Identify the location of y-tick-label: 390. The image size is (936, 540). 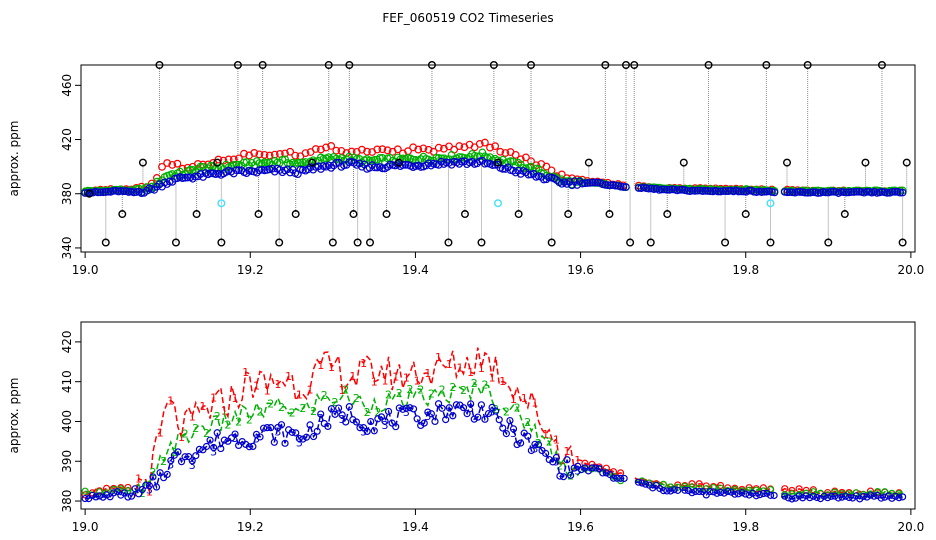
(67, 461).